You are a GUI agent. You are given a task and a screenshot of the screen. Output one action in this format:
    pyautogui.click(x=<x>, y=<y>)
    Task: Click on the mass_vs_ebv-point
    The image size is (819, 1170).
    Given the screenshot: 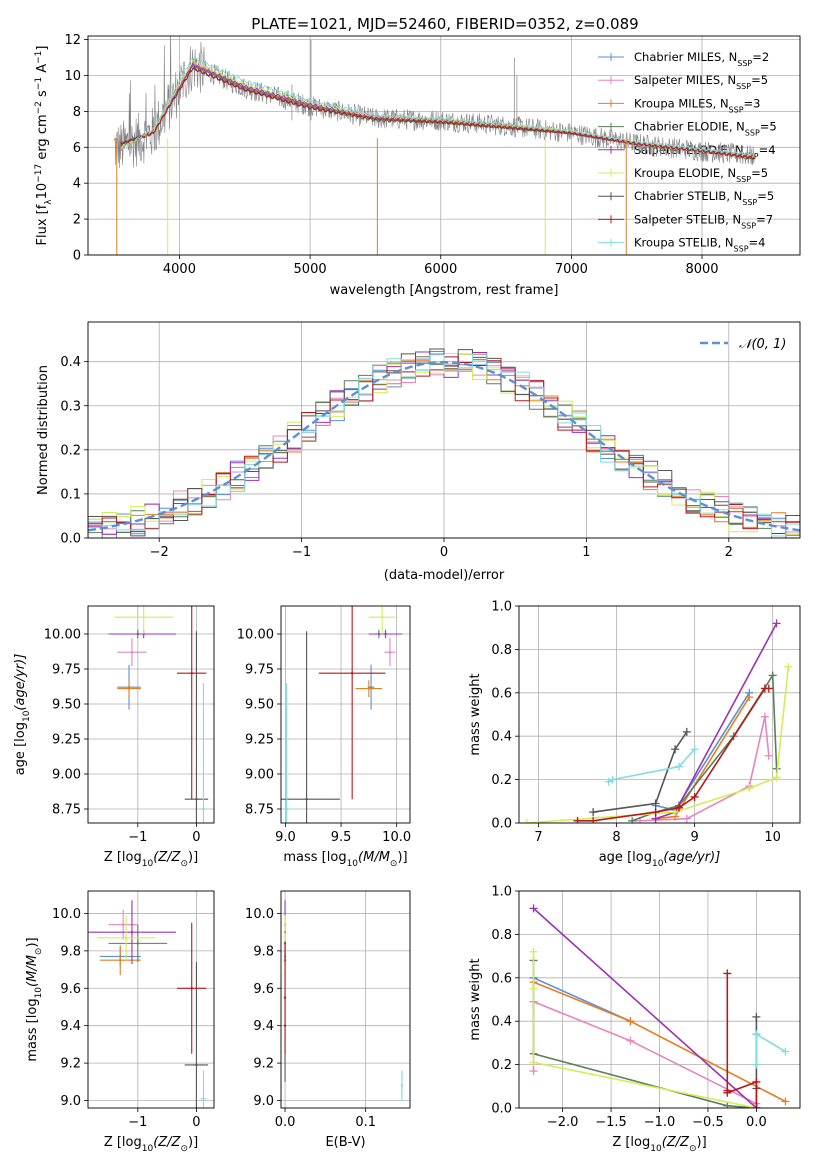 What is the action you would take?
    pyautogui.click(x=285, y=997)
    